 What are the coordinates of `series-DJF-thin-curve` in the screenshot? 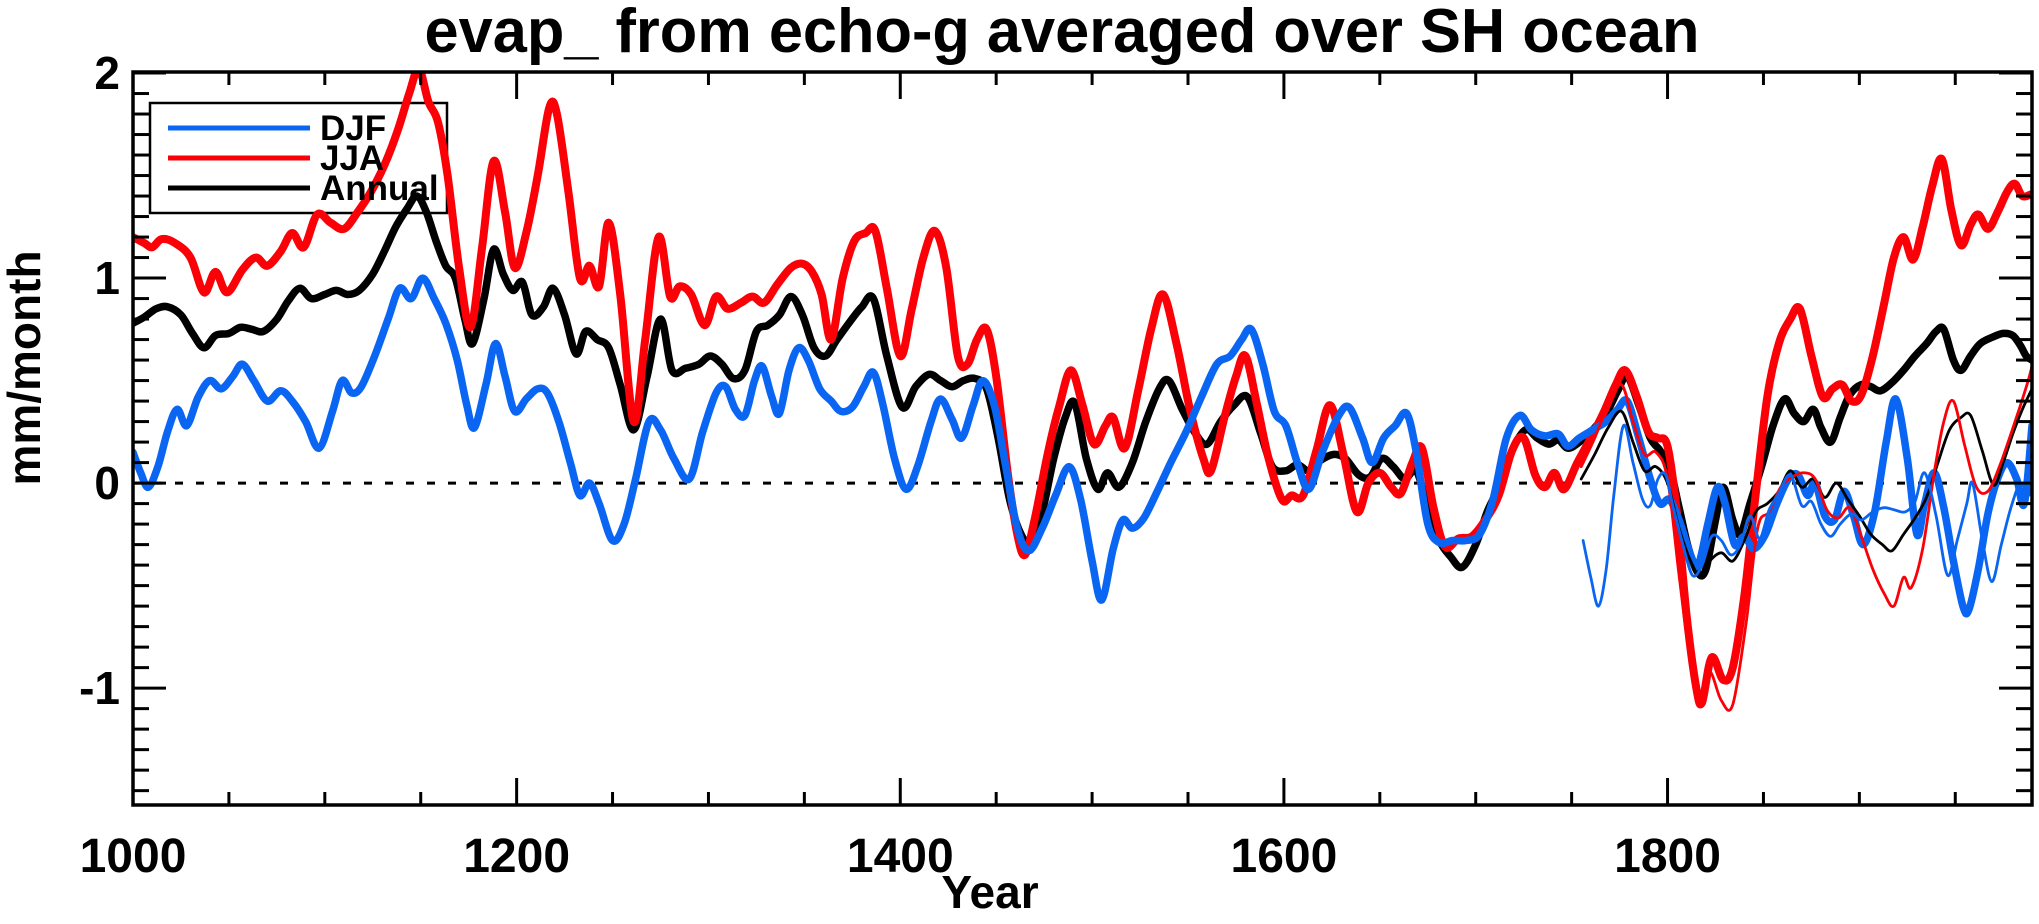 It's located at (1806, 515).